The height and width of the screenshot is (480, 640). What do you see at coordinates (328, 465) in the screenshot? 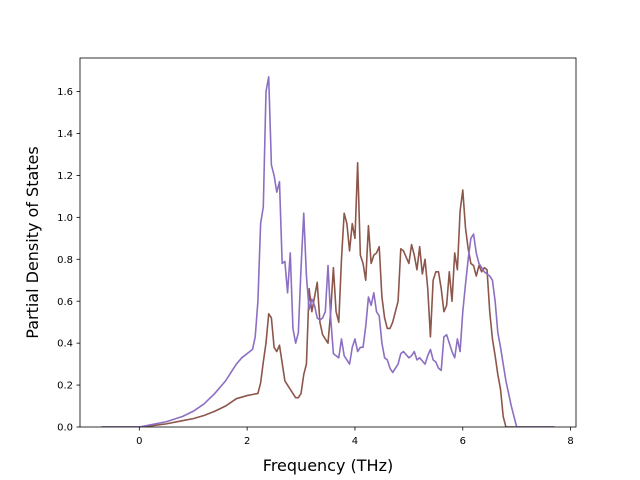
I see `x-axis-label: Frequency (THz)` at bounding box center [328, 465].